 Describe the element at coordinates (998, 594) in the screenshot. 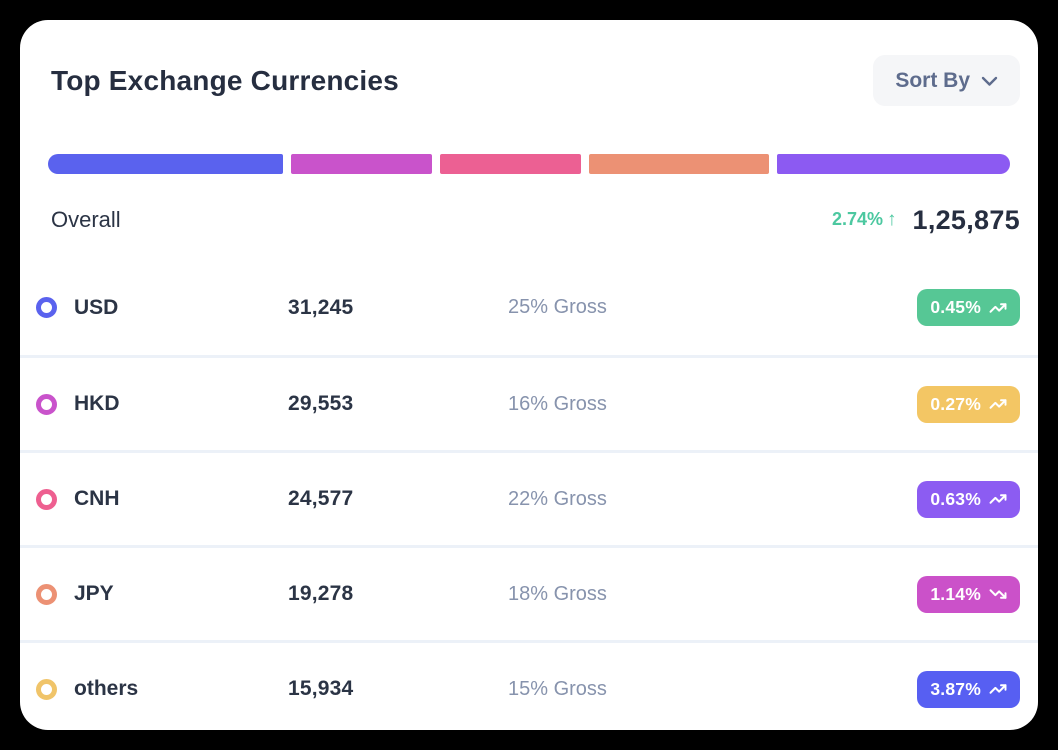

I see `trending-down-icon` at that location.